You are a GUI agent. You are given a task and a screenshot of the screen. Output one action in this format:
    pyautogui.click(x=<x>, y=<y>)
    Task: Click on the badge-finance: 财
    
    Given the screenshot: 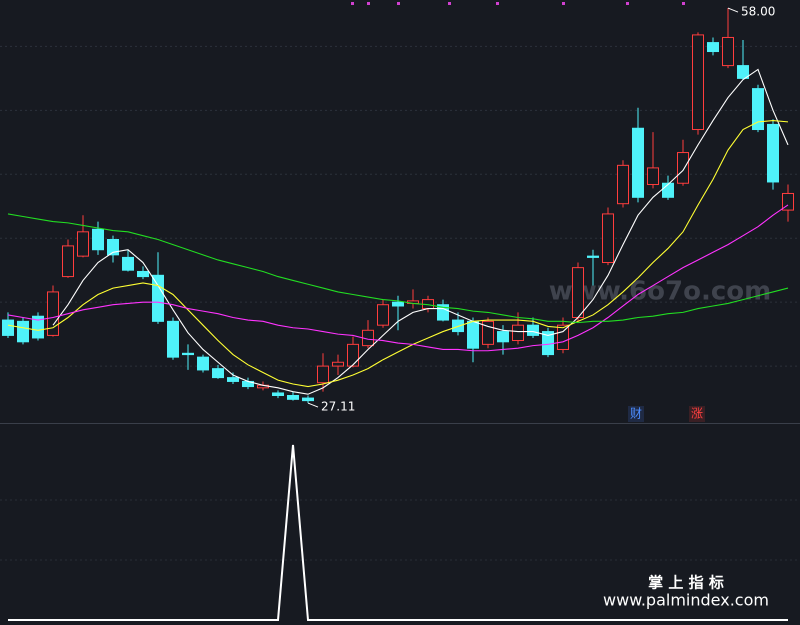 What is the action you would take?
    pyautogui.click(x=636, y=414)
    